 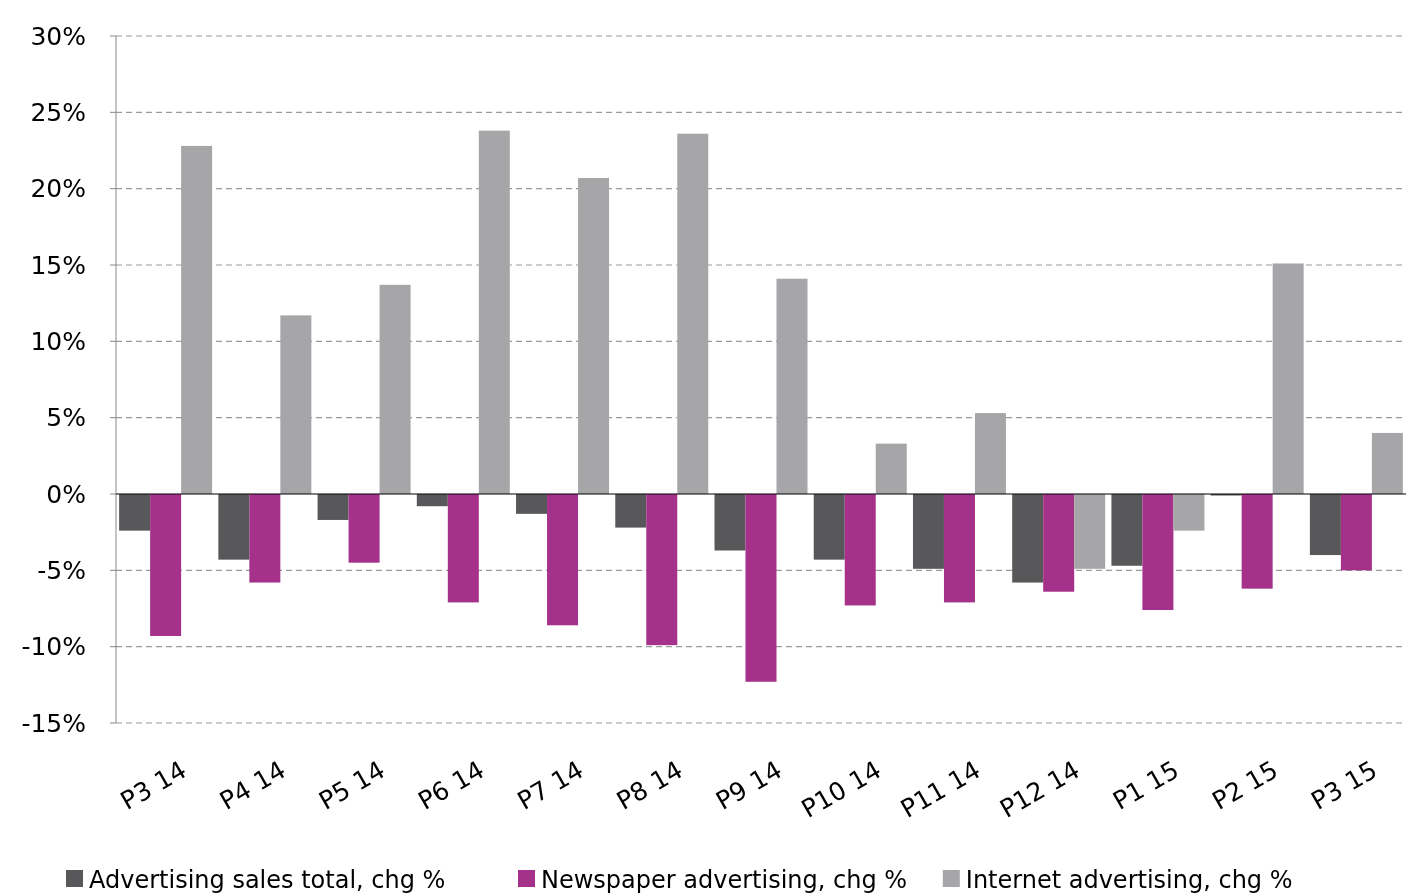 What do you see at coordinates (1129, 880) in the screenshot?
I see `legend-label: Internet advertising, chg %` at bounding box center [1129, 880].